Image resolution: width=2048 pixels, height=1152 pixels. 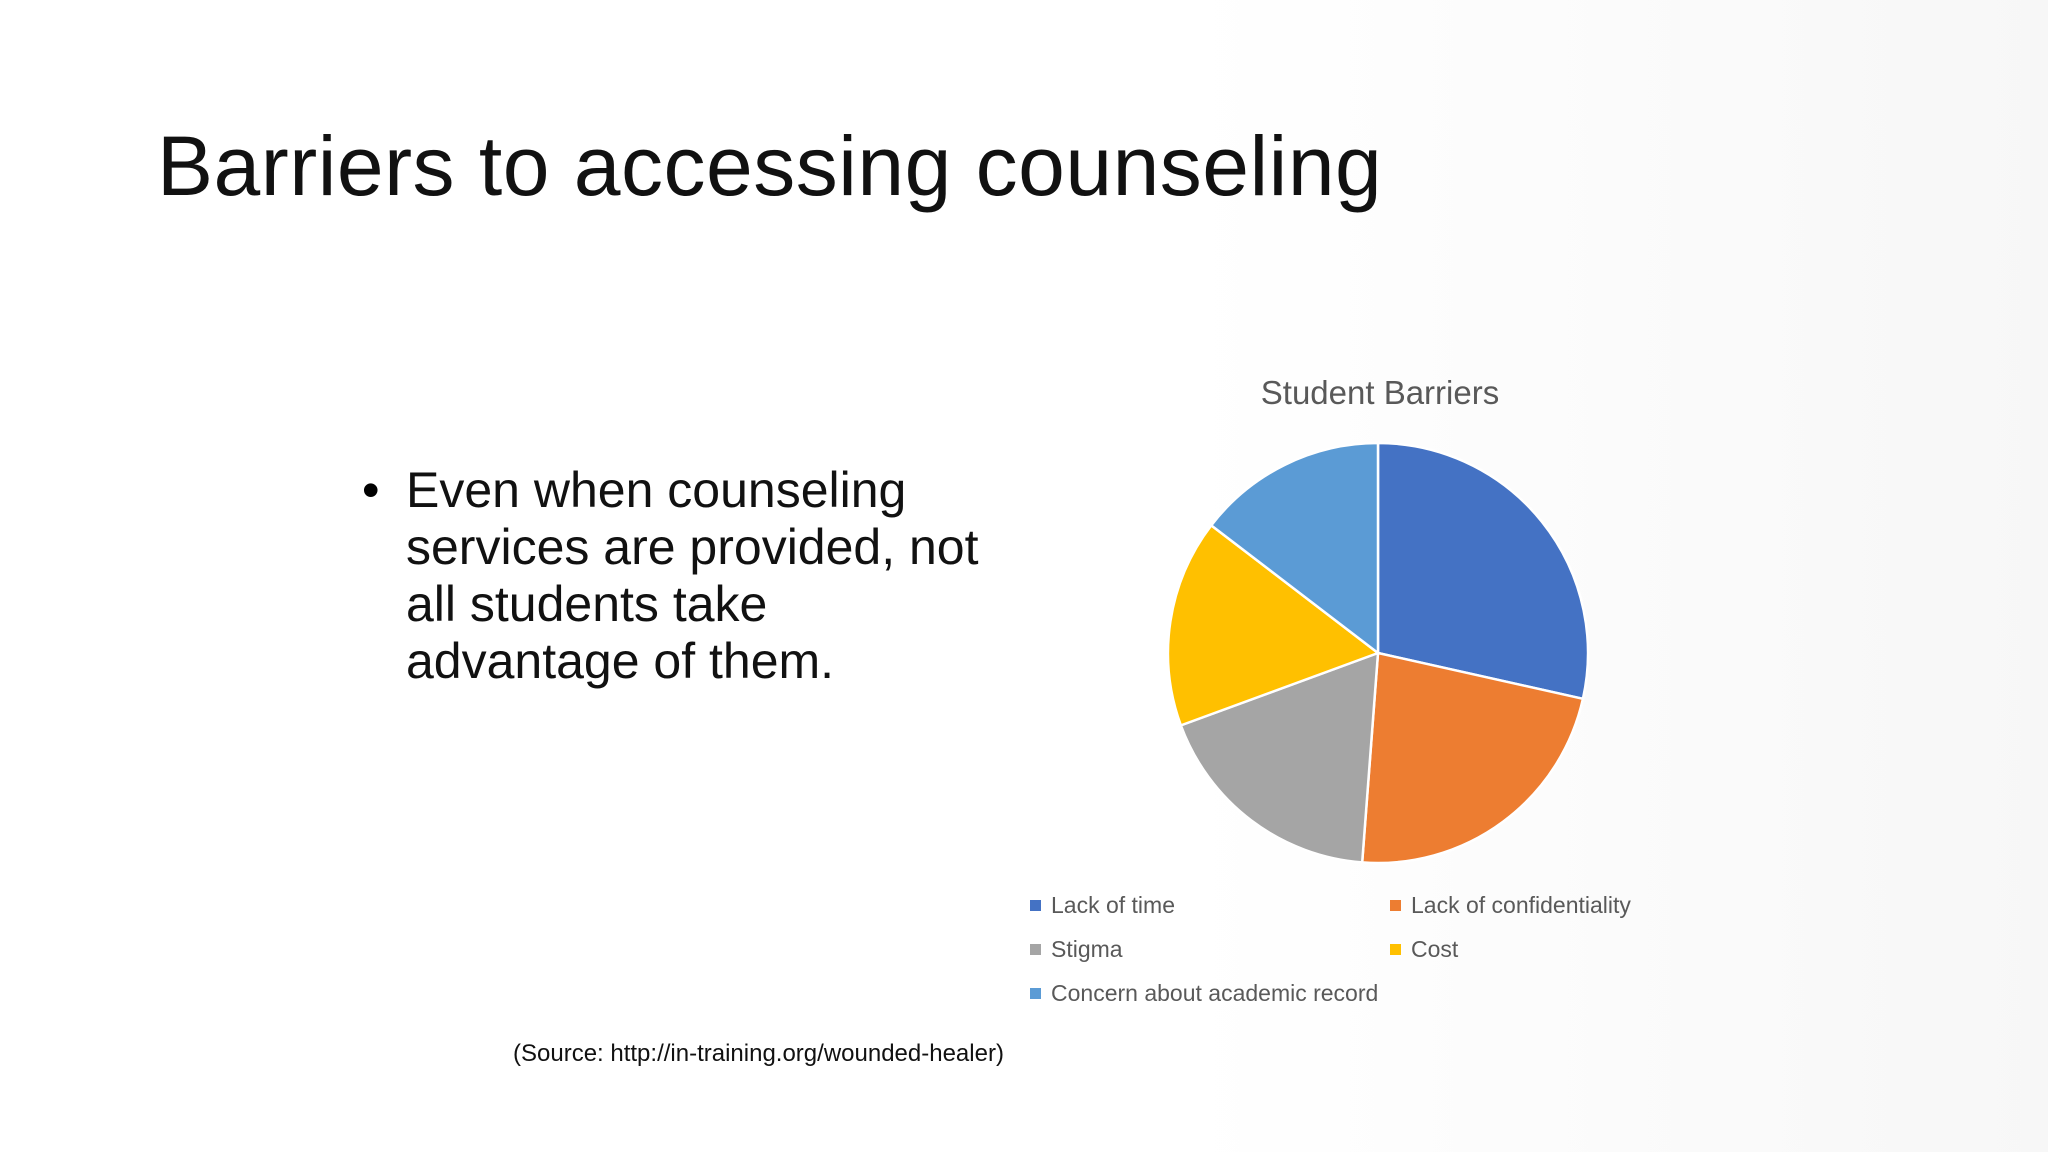 I want to click on legend-item-cost: Cost, so click(x=1530, y=949).